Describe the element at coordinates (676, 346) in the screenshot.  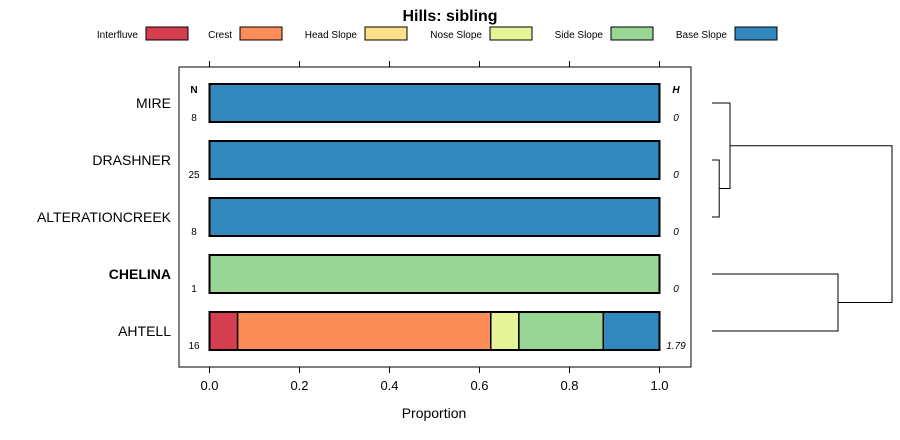
I see `h-value: 1.79` at that location.